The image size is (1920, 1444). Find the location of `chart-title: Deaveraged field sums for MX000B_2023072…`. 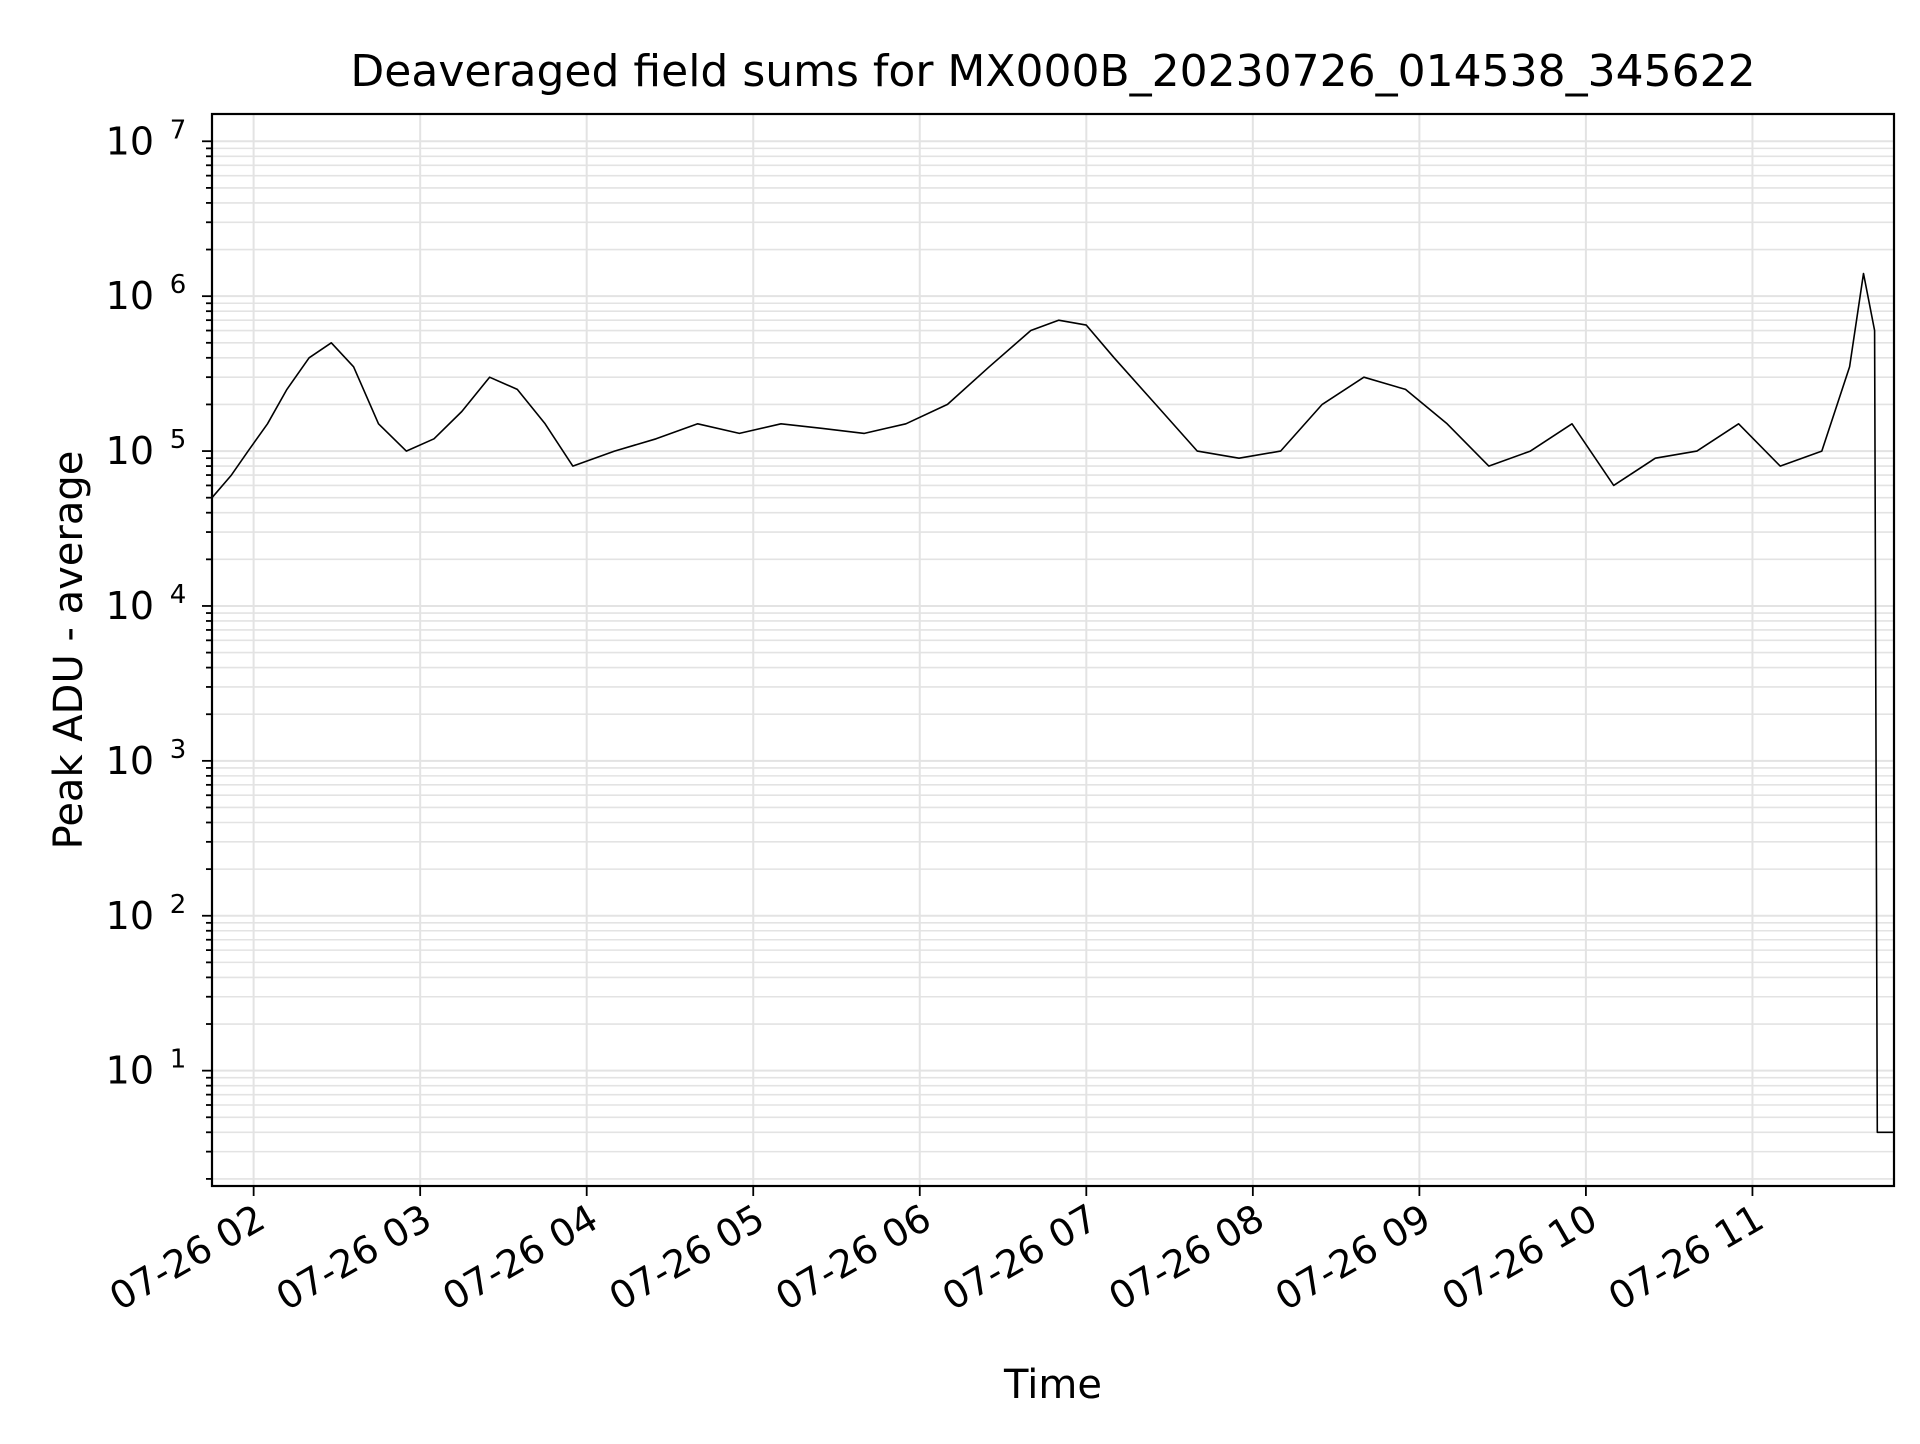

chart-title: Deaveraged field sums for MX000B_2023072… is located at coordinates (1052, 71).